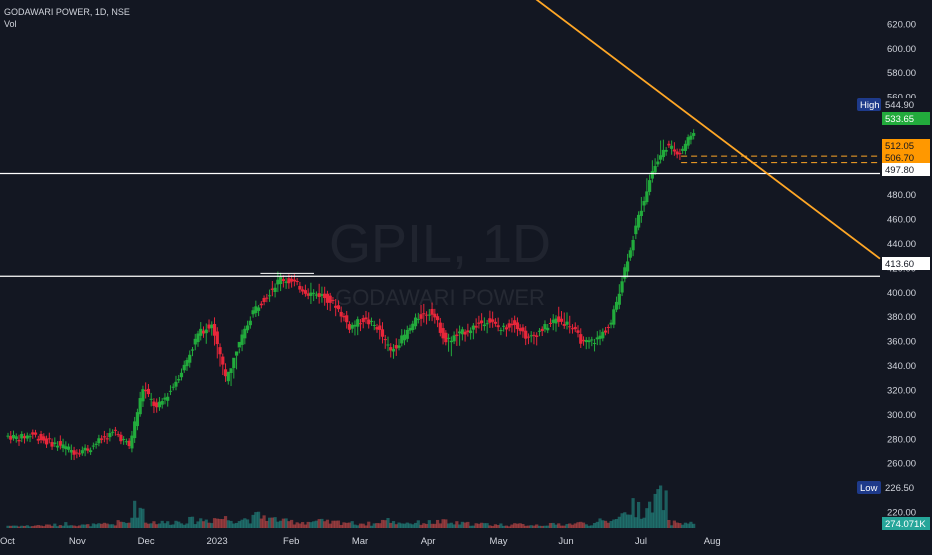  I want to click on symbol-title: GODAWARI POWER, 1D, NSE, so click(67, 12).